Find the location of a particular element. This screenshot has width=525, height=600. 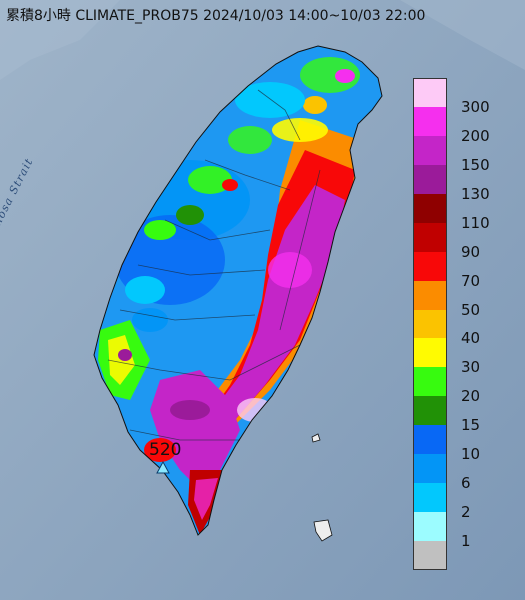

legend-label: 1 is located at coordinates (466, 541).